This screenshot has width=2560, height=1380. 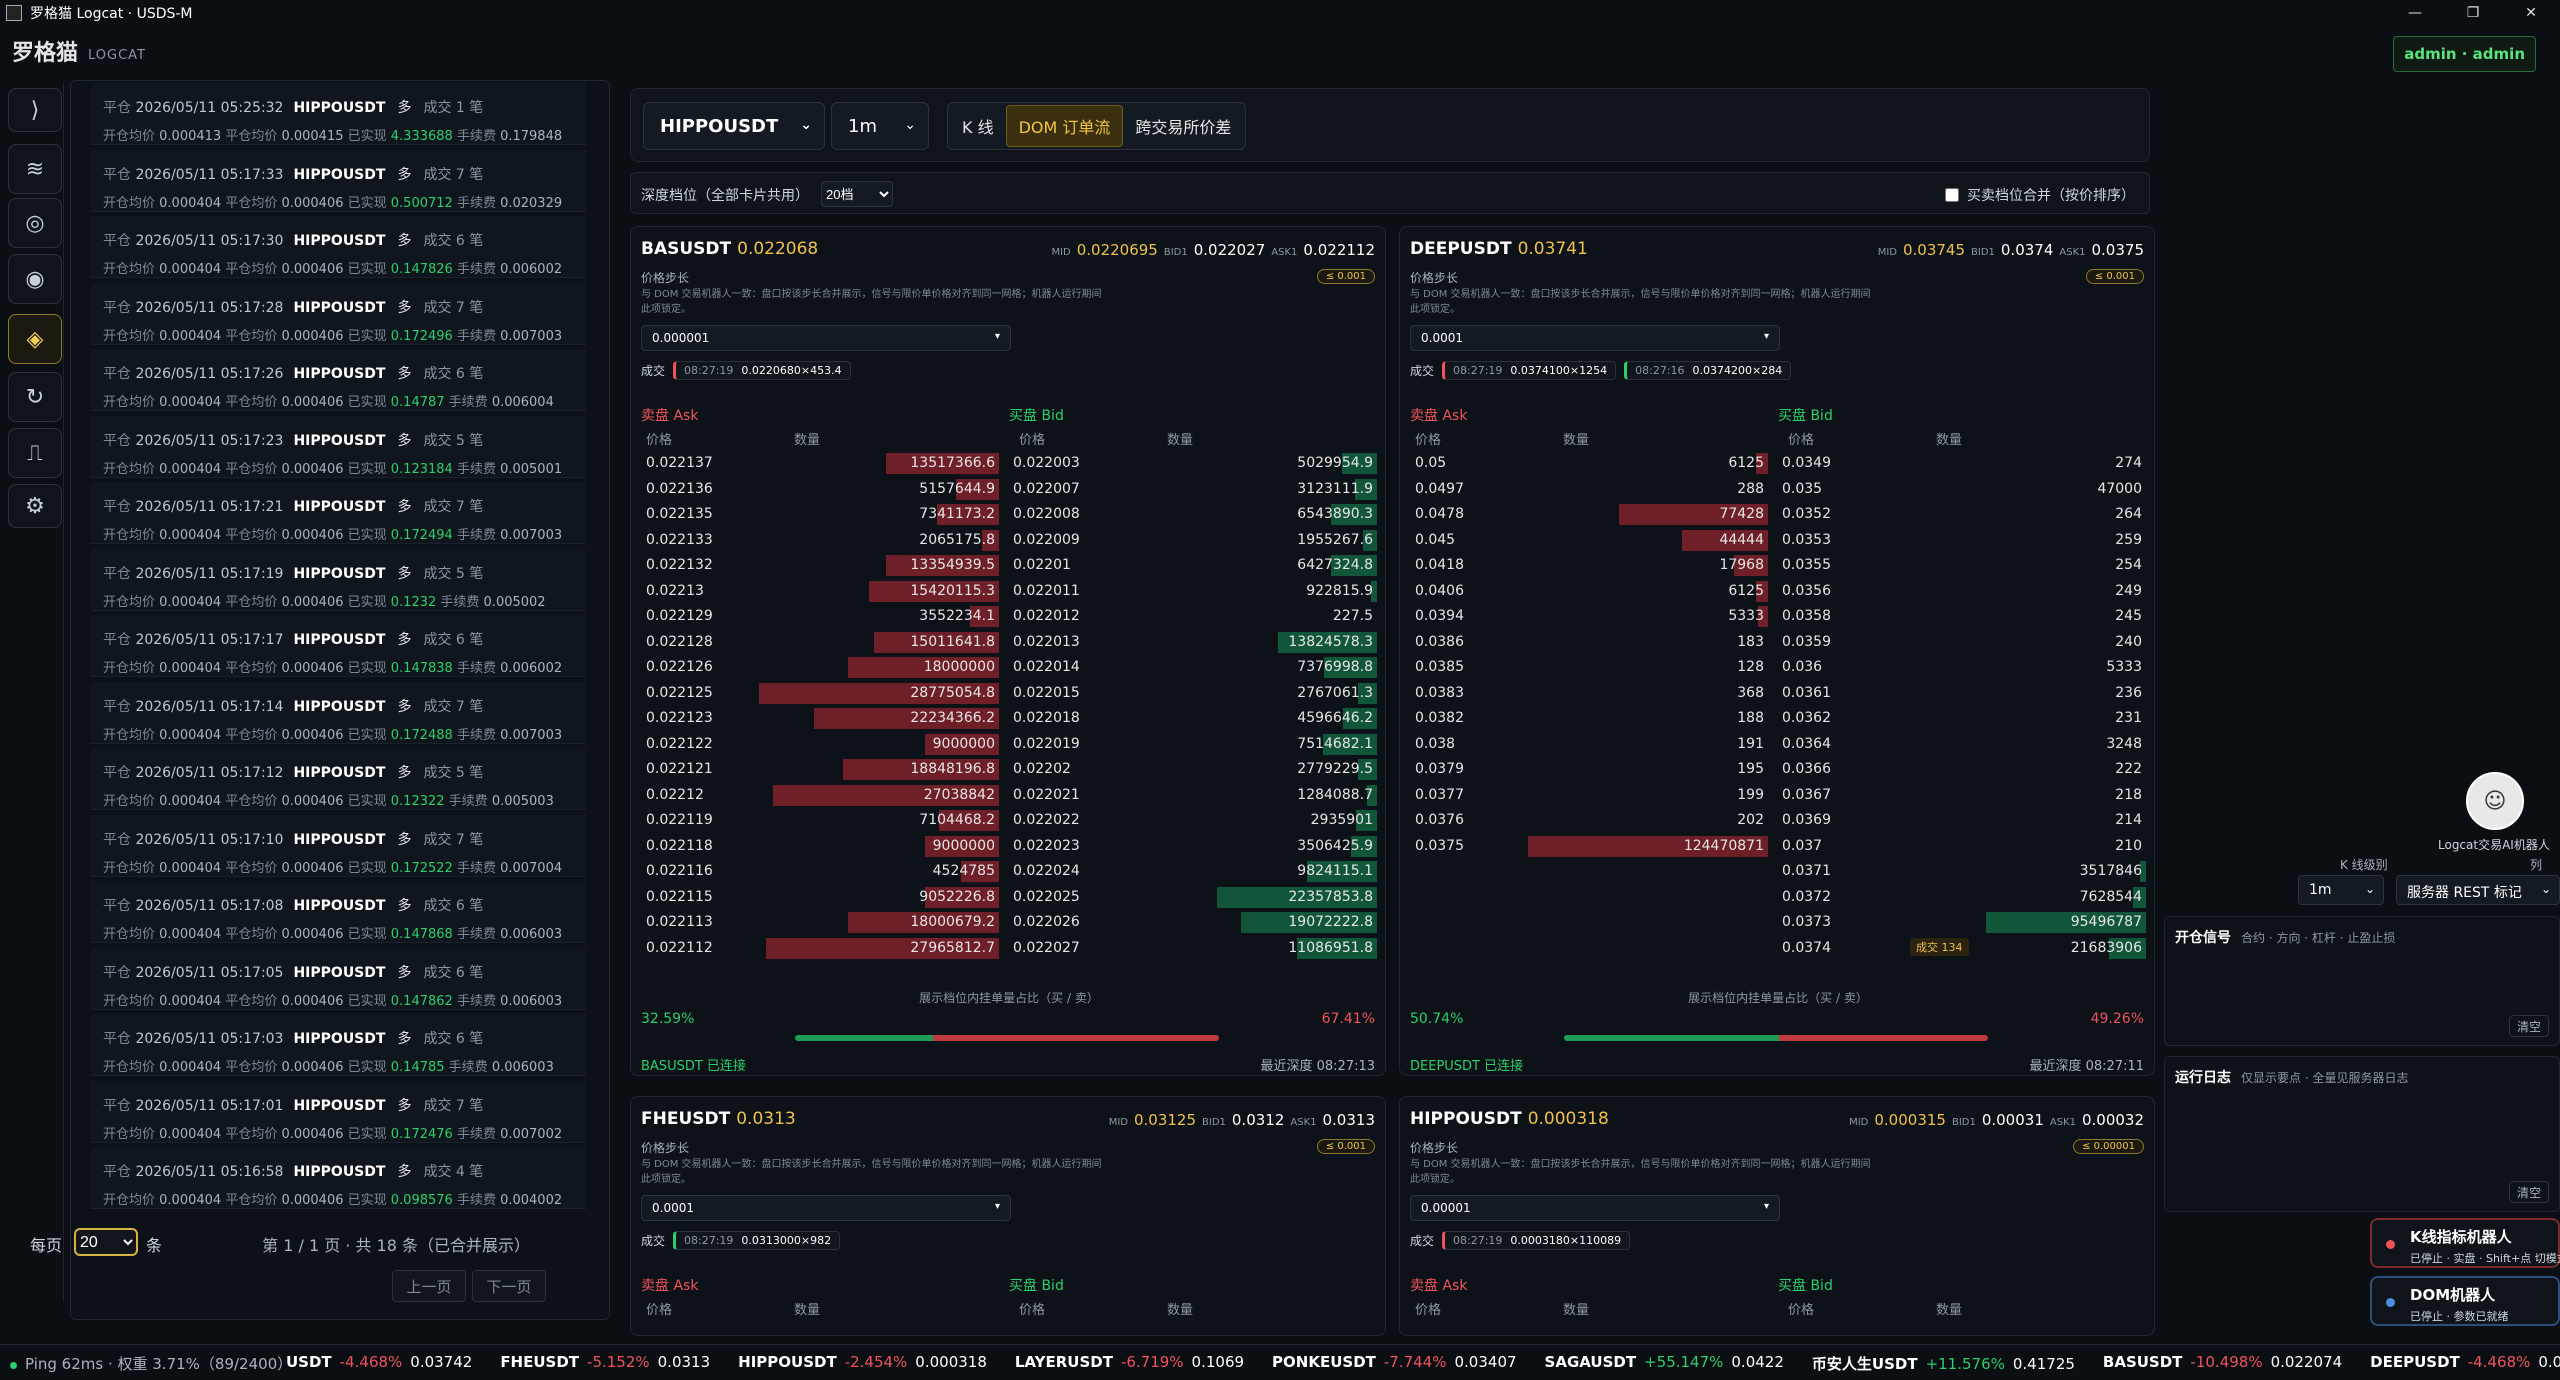 What do you see at coordinates (679, 616) in the screenshot?
I see `ask-price: 0.022129` at bounding box center [679, 616].